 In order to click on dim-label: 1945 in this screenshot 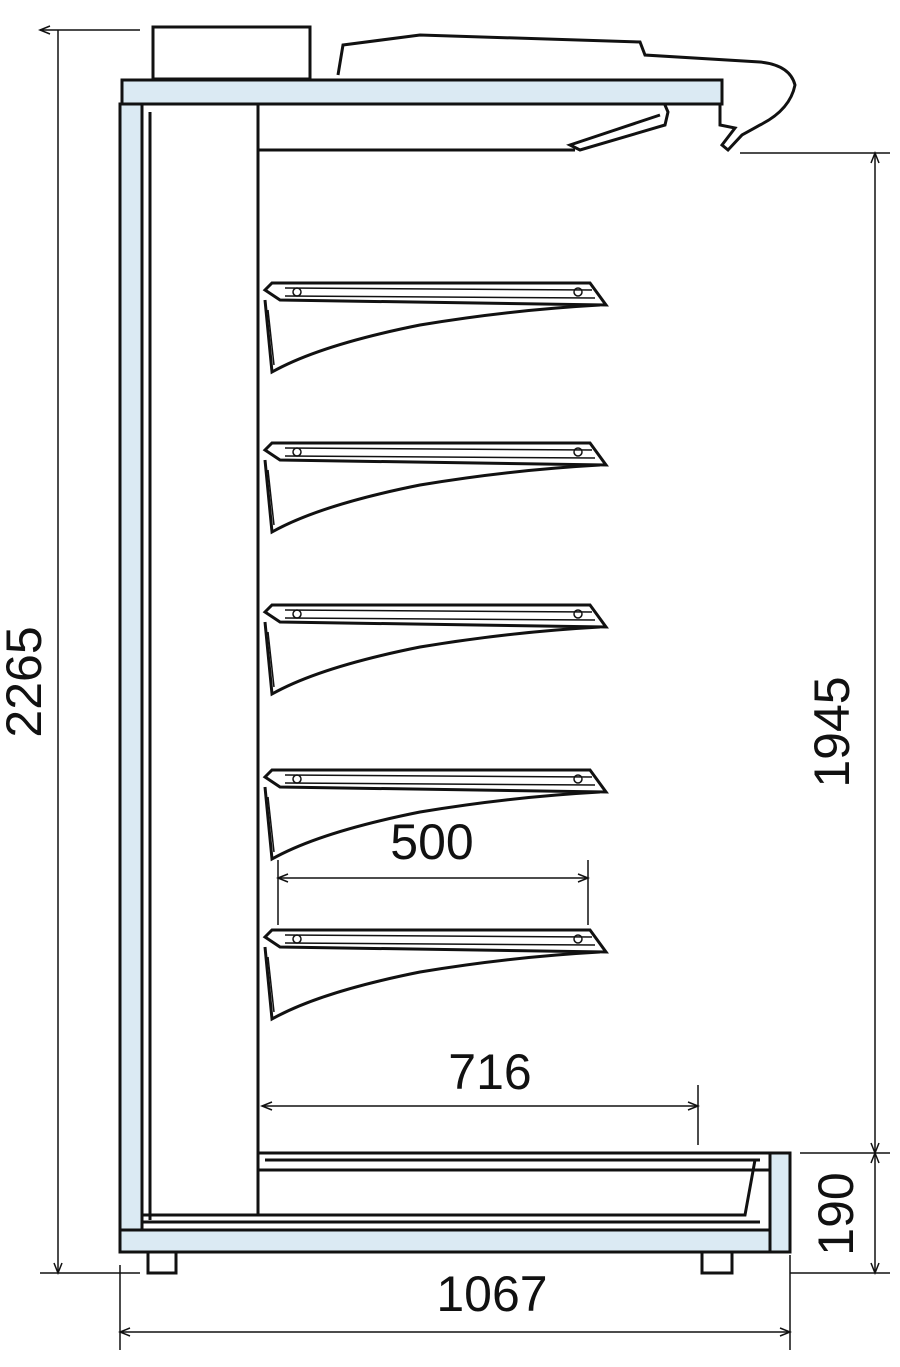, I will do `click(832, 731)`.